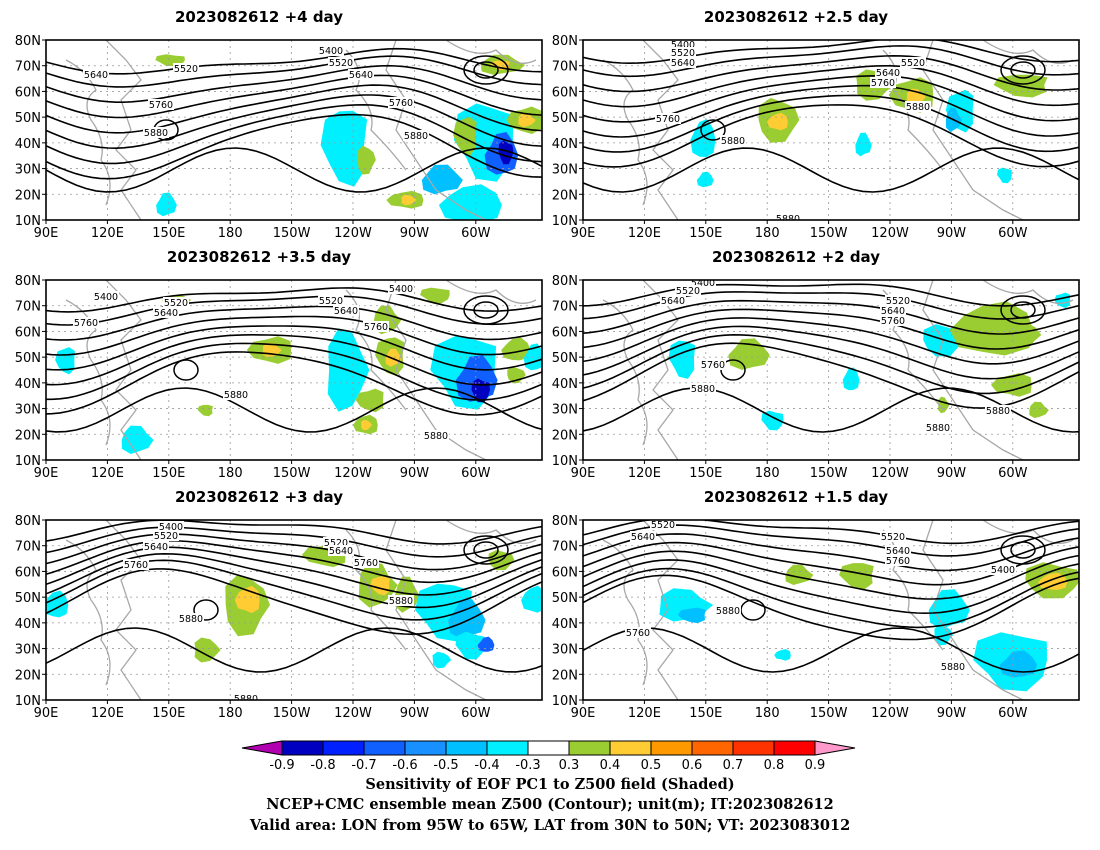 The width and height of the screenshot is (1100, 850). What do you see at coordinates (341, 551) in the screenshot?
I see `contour-label: 5640` at bounding box center [341, 551].